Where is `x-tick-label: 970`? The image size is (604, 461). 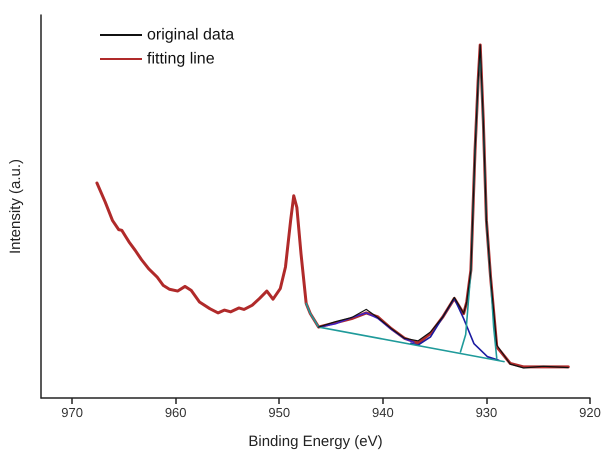
x-tick-label: 970 is located at coordinates (72, 412).